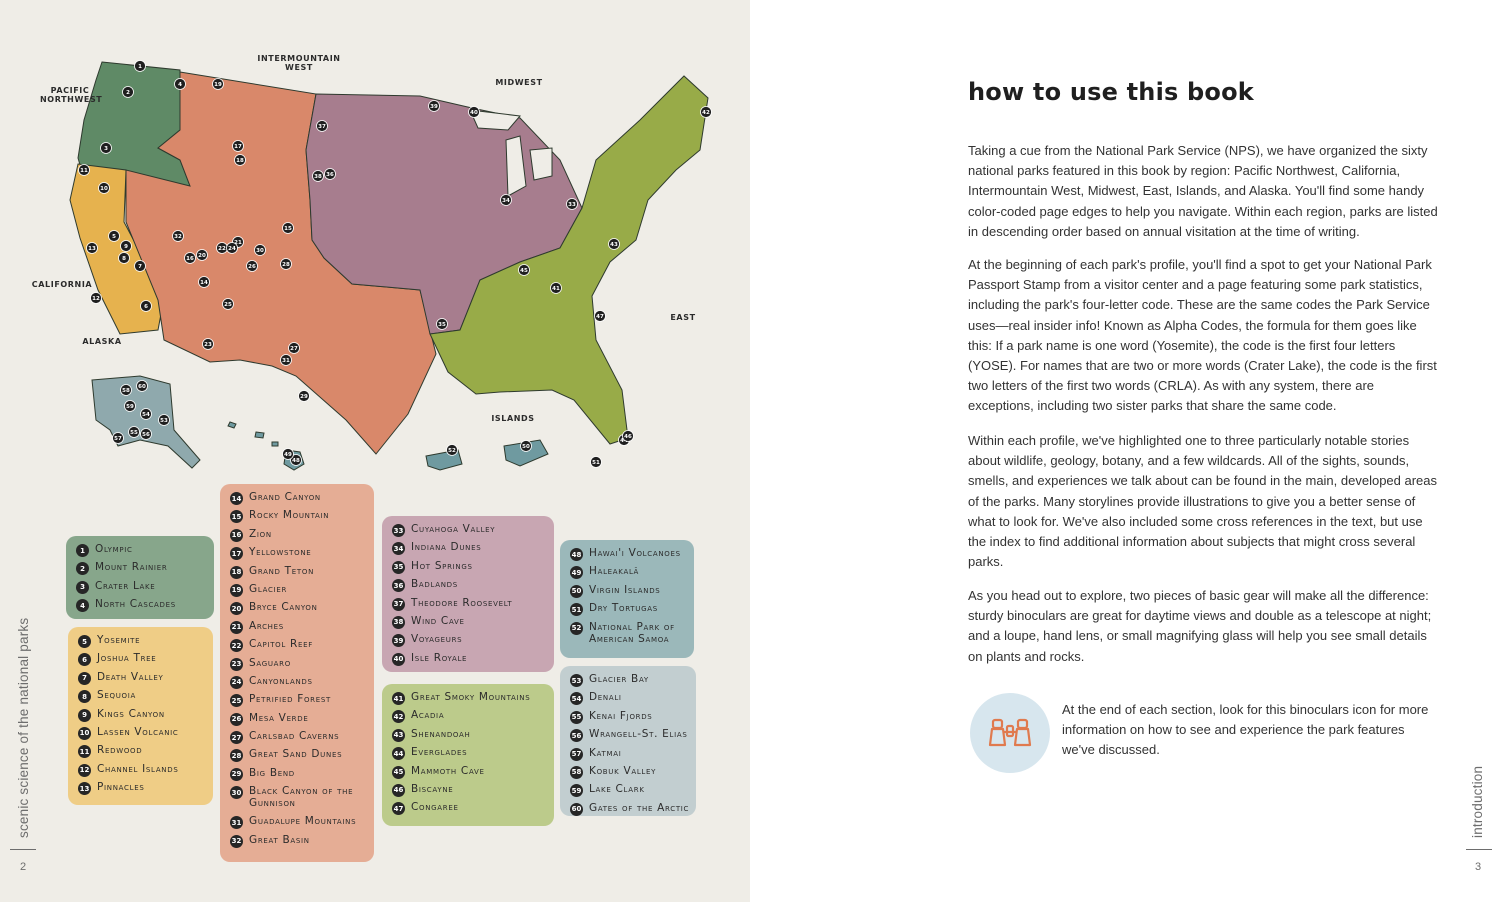 This screenshot has height=902, width=1500. I want to click on legend-item: 11 Redwood, so click(142, 753).